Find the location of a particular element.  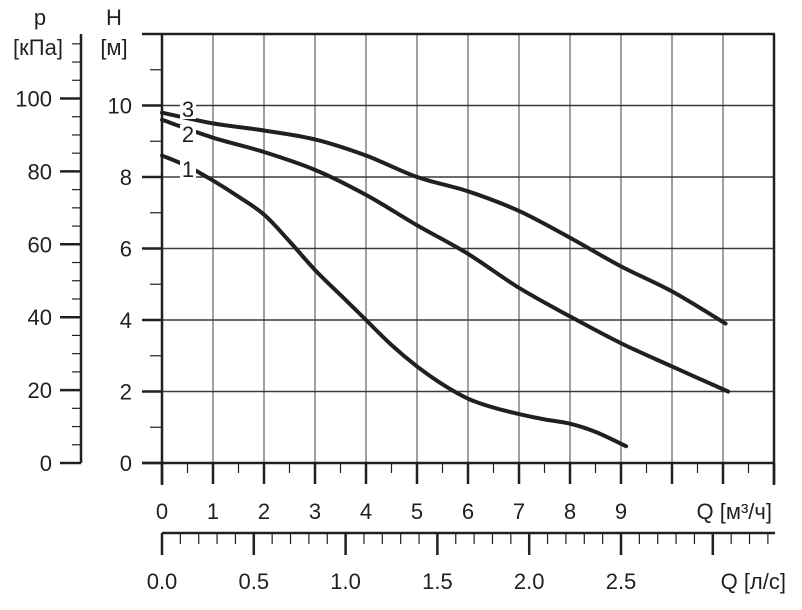

p-axis-tick-label: 20 is located at coordinates (40, 390).